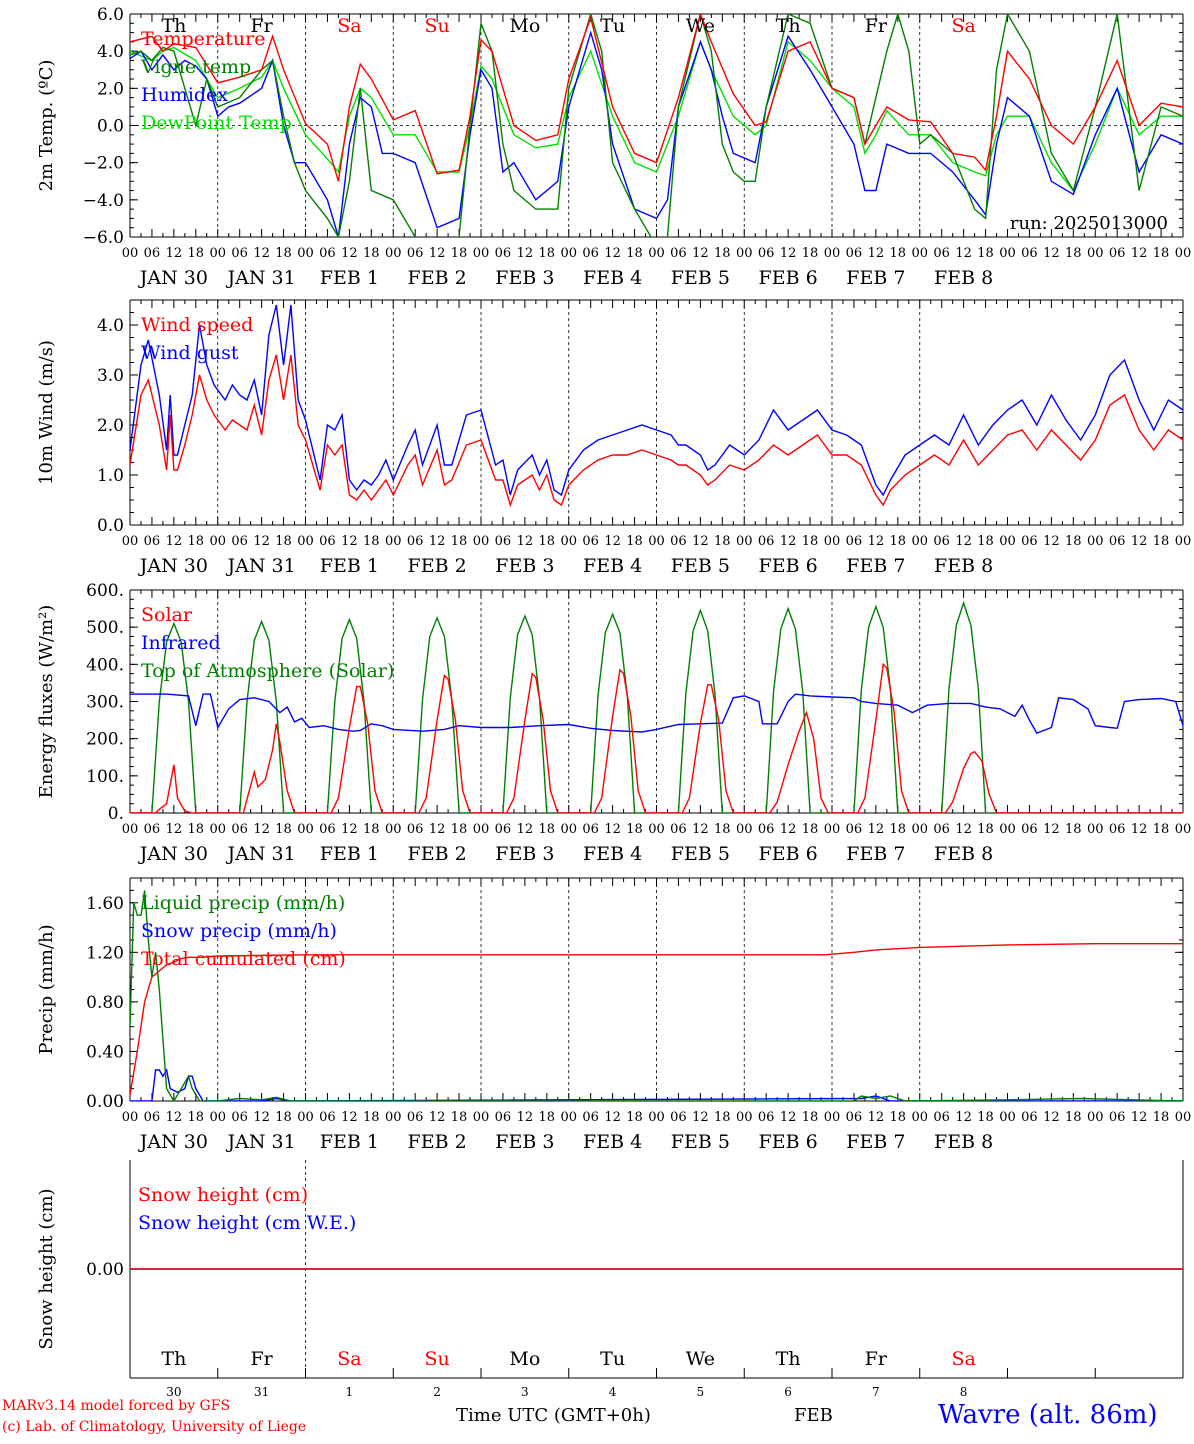 The width and height of the screenshot is (1194, 1444). What do you see at coordinates (963, 1359) in the screenshot?
I see `weekday-bottom-label: Sa` at bounding box center [963, 1359].